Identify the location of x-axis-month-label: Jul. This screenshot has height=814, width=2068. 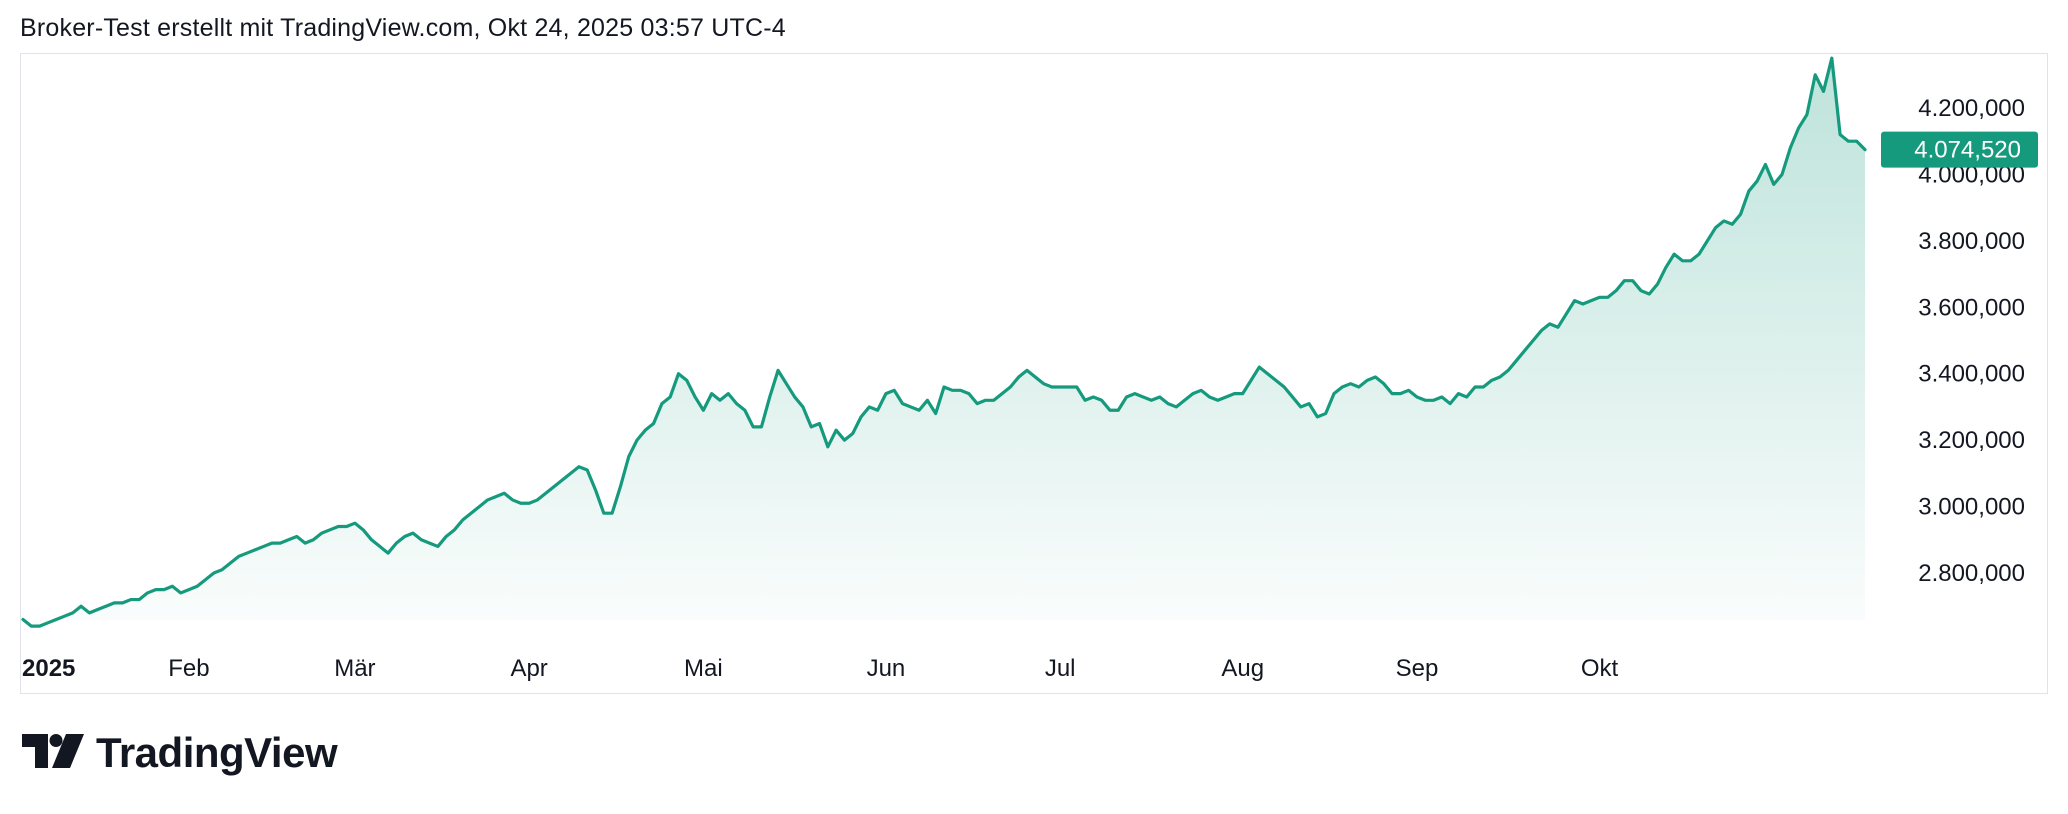
(1060, 668).